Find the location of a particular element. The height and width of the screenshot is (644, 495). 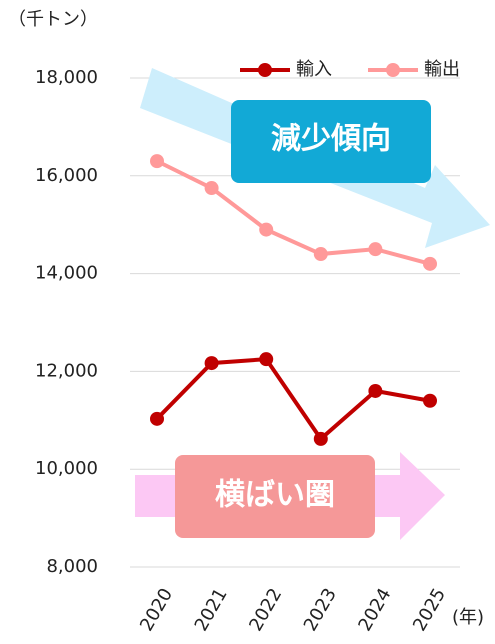

x-tick-label: 2025 is located at coordinates (429, 610).